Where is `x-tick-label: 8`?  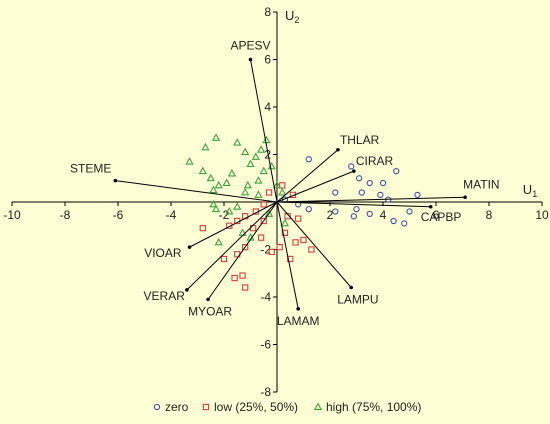
x-tick-label: 8 is located at coordinates (489, 215).